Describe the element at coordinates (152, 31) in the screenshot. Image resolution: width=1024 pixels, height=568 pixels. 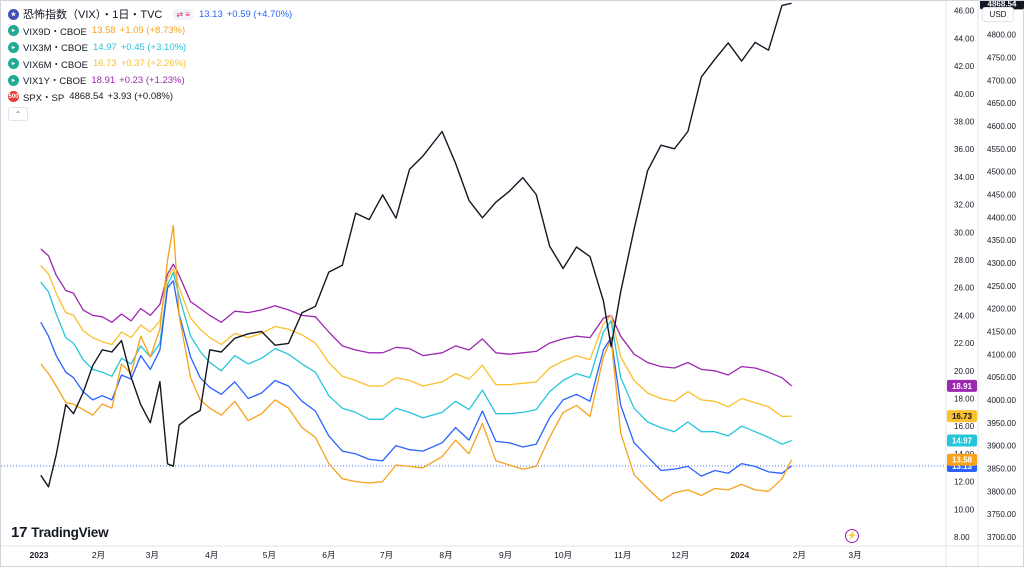
I see `legend-row-series: ▸ VIX9D・CBOE 13.58 +1.09 (+8.73%)` at that location.